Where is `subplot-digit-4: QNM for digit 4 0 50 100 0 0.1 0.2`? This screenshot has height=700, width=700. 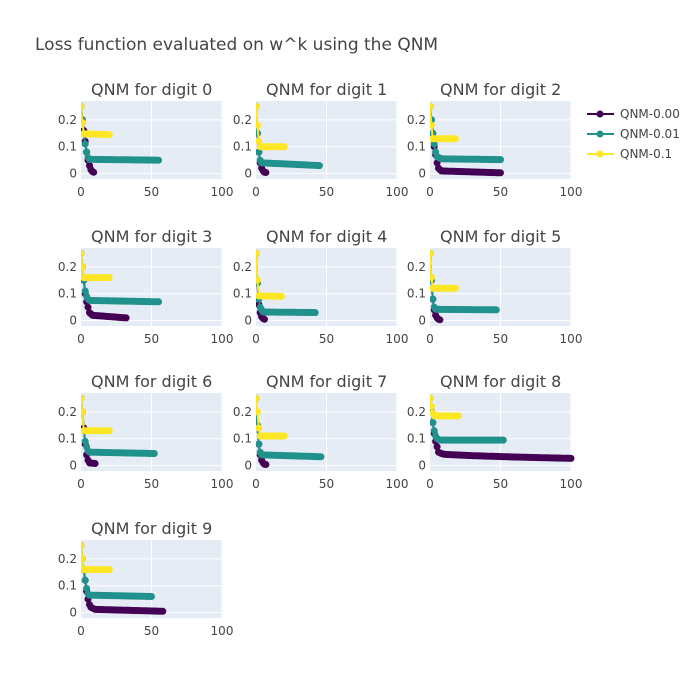 subplot-digit-4: QNM for digit 4 0 50 100 0 0.1 0.2 is located at coordinates (321, 286).